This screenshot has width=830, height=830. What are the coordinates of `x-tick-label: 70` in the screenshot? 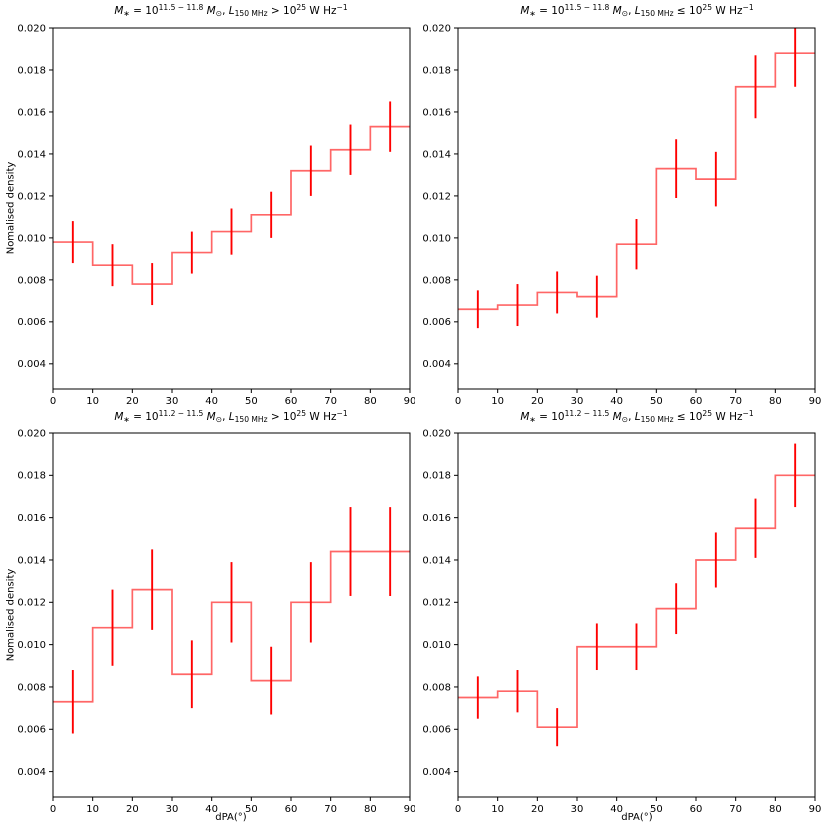 It's located at (330, 809).